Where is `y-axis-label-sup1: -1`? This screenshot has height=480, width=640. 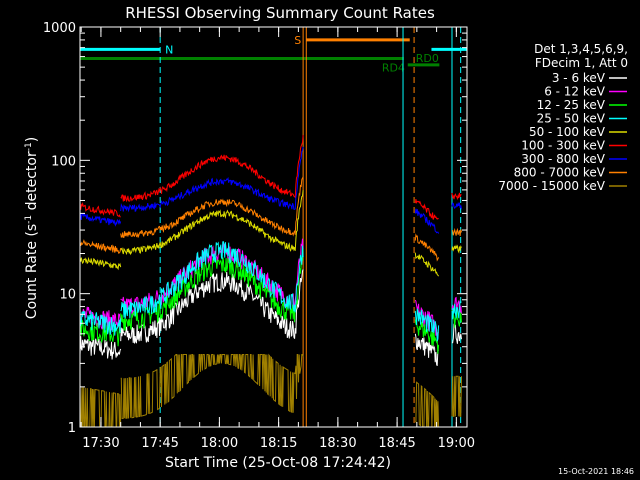 y-axis-label-sup1: -1 is located at coordinates (29, 219).